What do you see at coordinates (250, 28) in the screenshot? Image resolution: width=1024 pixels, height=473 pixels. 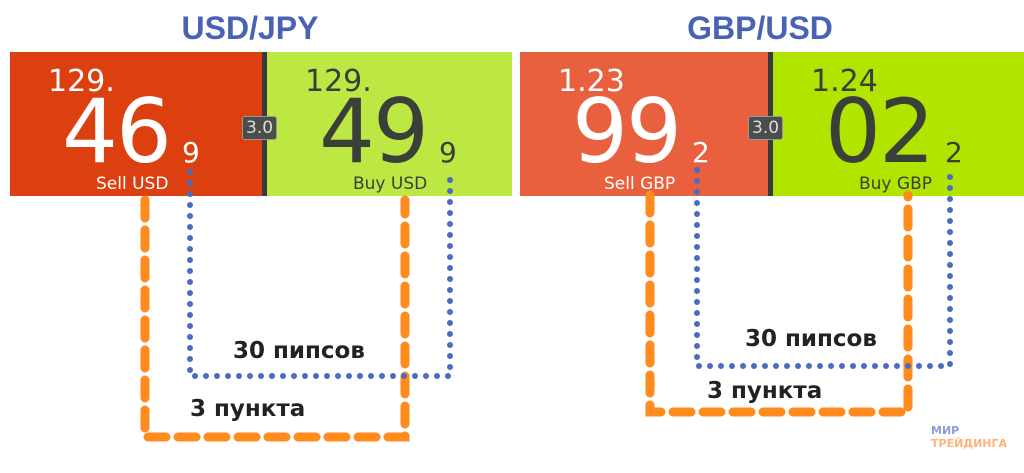 I see `pair-title-usdjpy: USD/JPY` at bounding box center [250, 28].